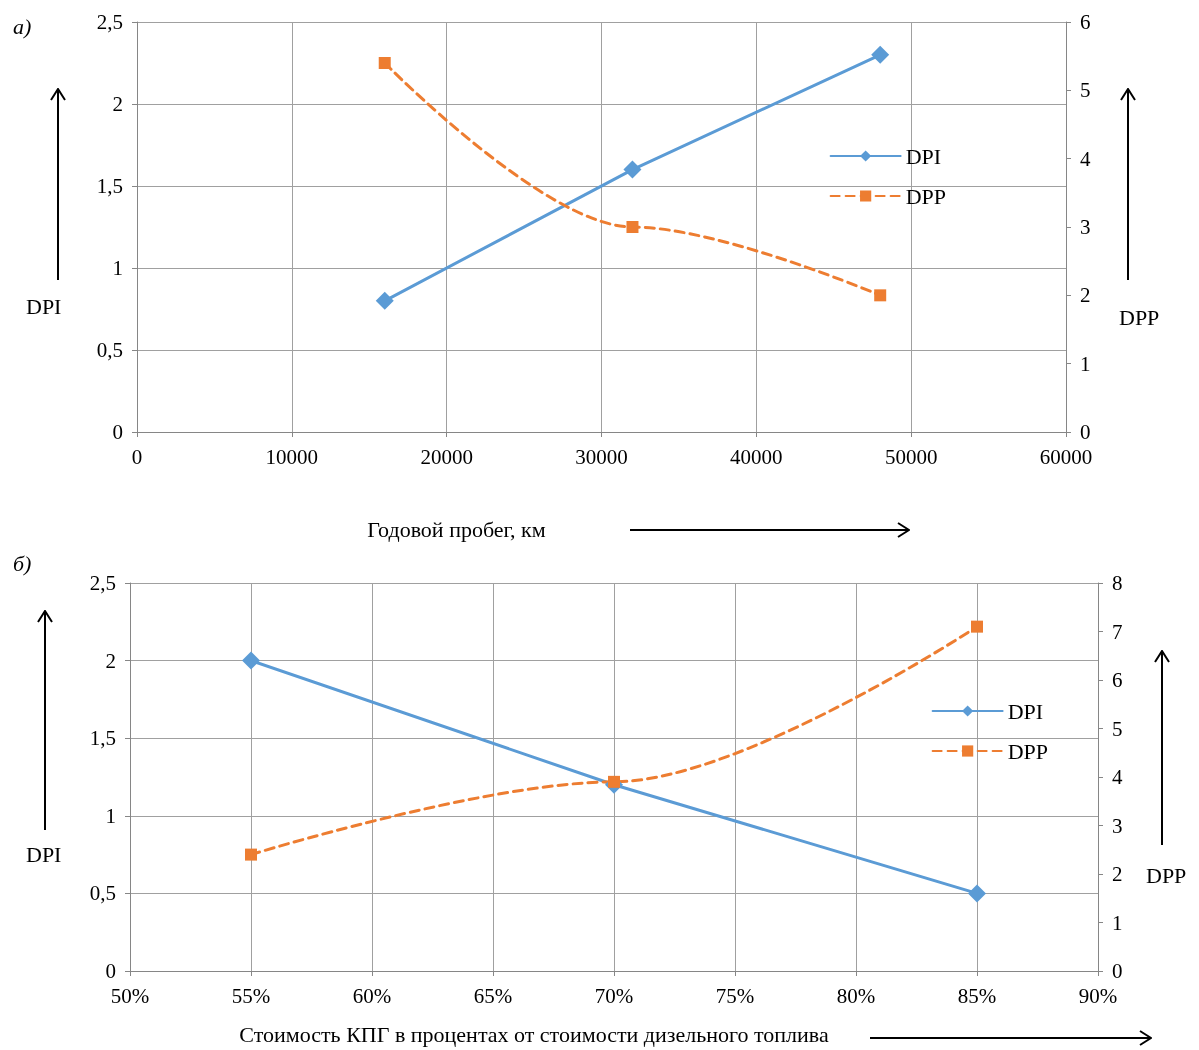 The height and width of the screenshot is (1050, 1199). Describe the element at coordinates (614, 995) in the screenshot. I see `x-tick-label: 70%` at that location.